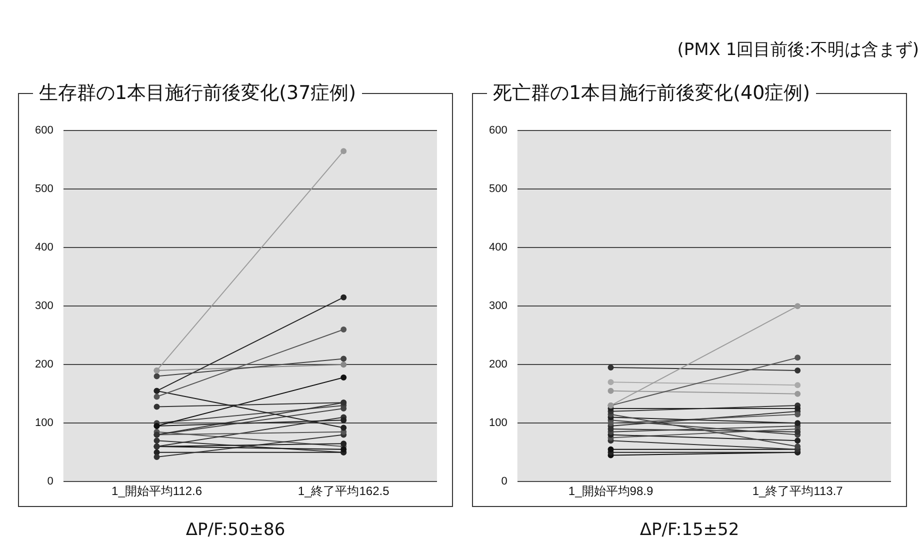 Image resolution: width=923 pixels, height=552 pixels. I want to click on x-tick-label: 1_終了平均162.5, so click(344, 491).